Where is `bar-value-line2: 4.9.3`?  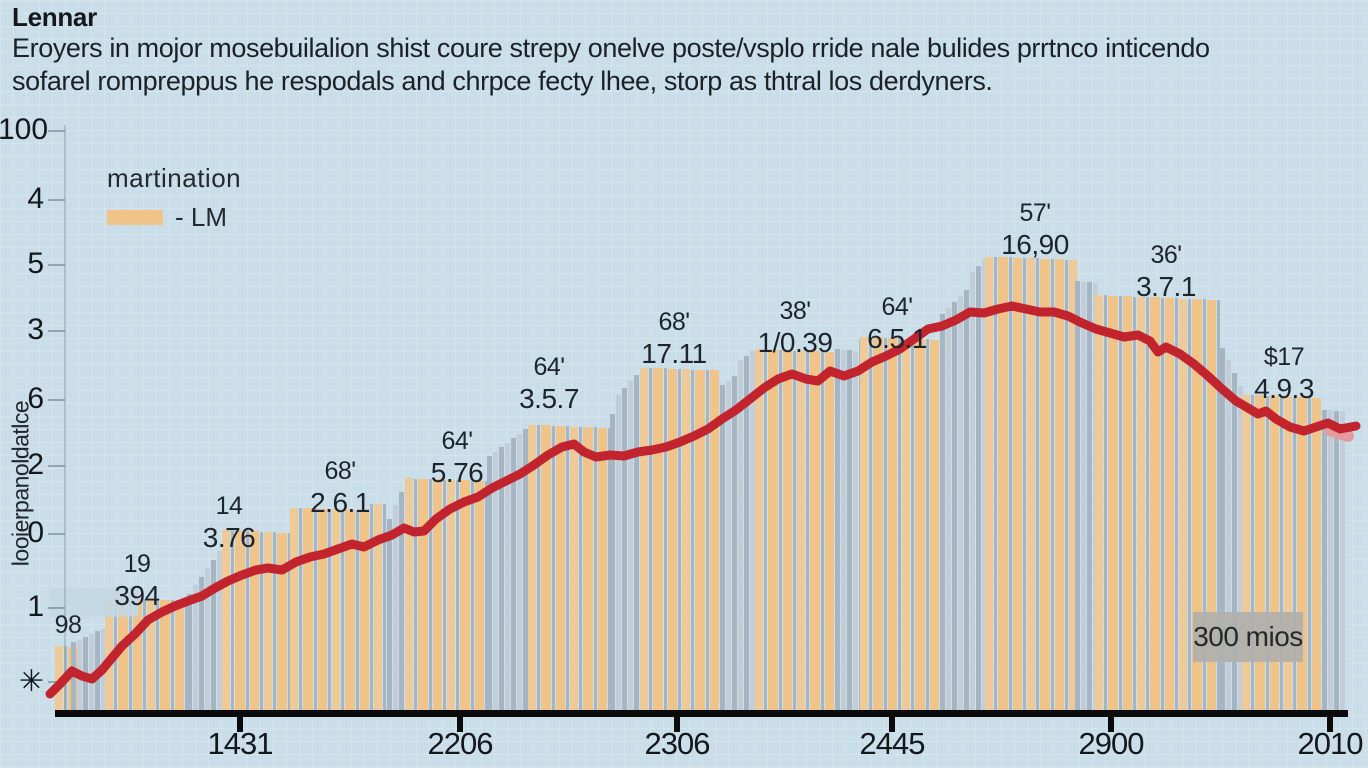 bar-value-line2: 4.9.3 is located at coordinates (1284, 388).